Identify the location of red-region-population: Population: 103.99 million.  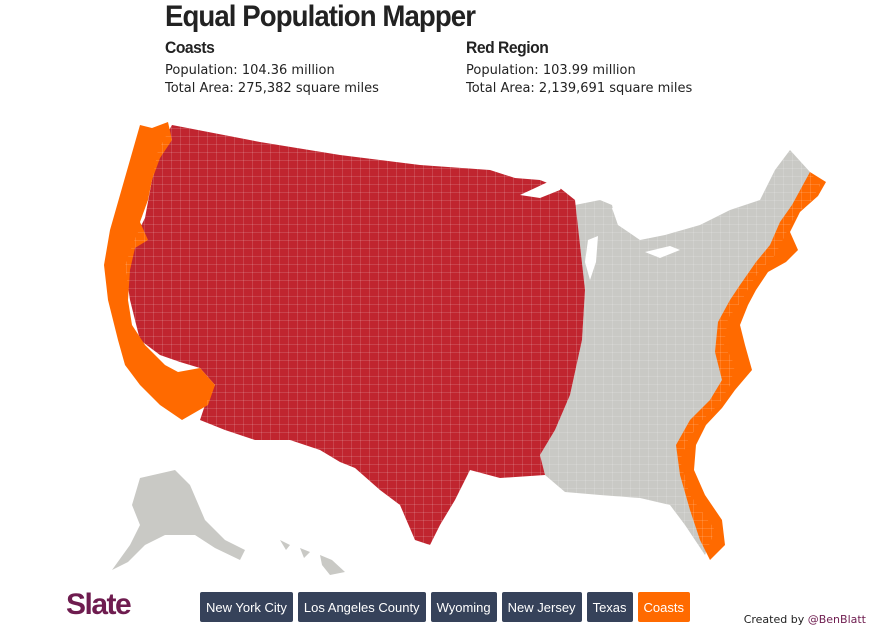
(551, 70).